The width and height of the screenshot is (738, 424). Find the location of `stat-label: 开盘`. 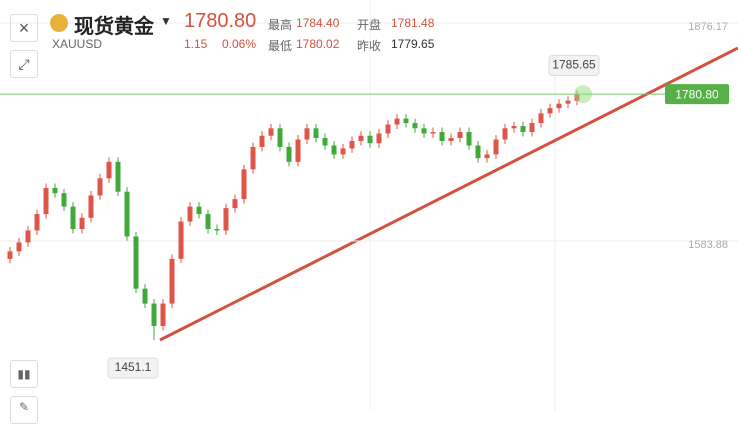

stat-label: 开盘 is located at coordinates (369, 25).